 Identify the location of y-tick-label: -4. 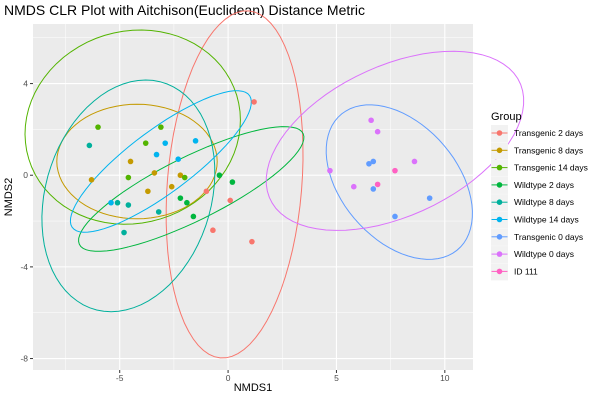
(24, 267).